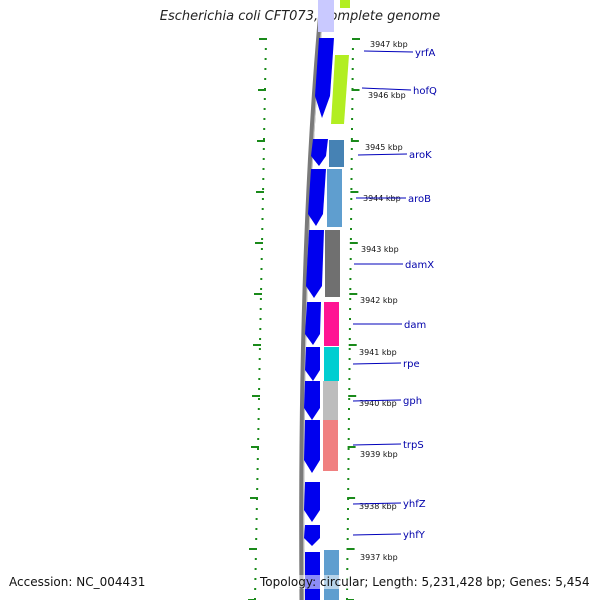 This screenshot has height=600, width=600. What do you see at coordinates (414, 535) in the screenshot?
I see `gene-label-yhfY: yhfY` at bounding box center [414, 535].